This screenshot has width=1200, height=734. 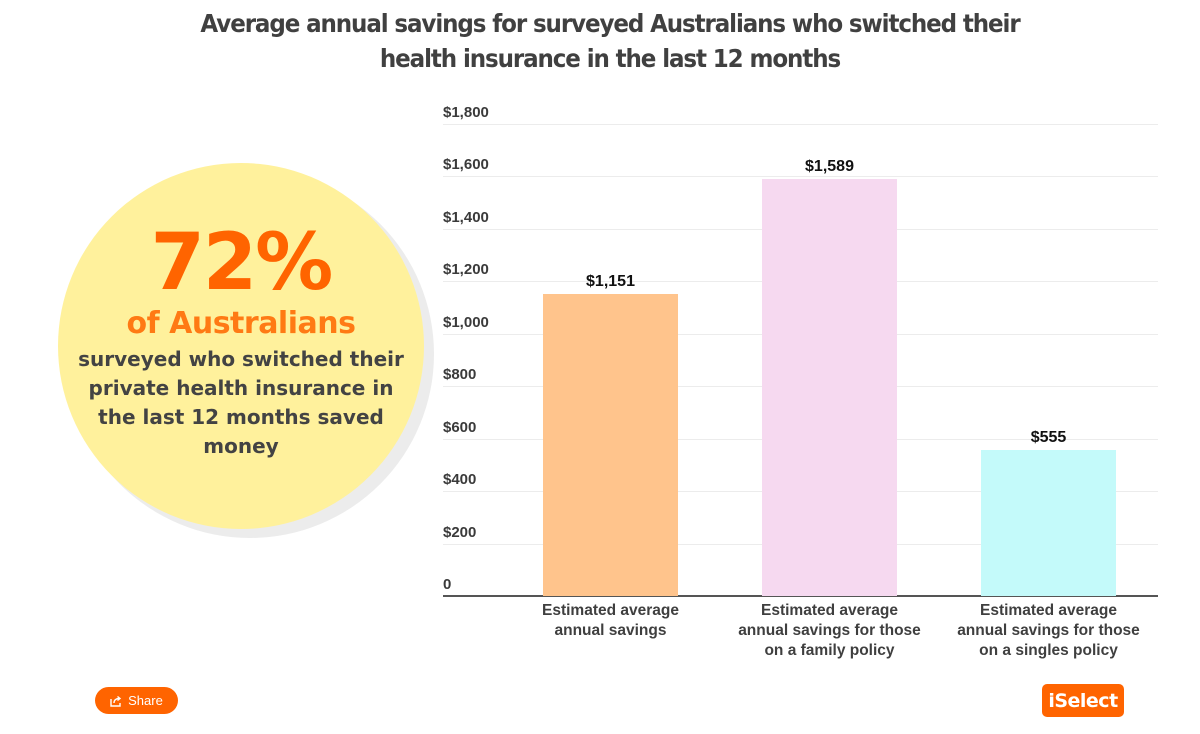 What do you see at coordinates (460, 427) in the screenshot?
I see `y-axis-tick-label: $600` at bounding box center [460, 427].